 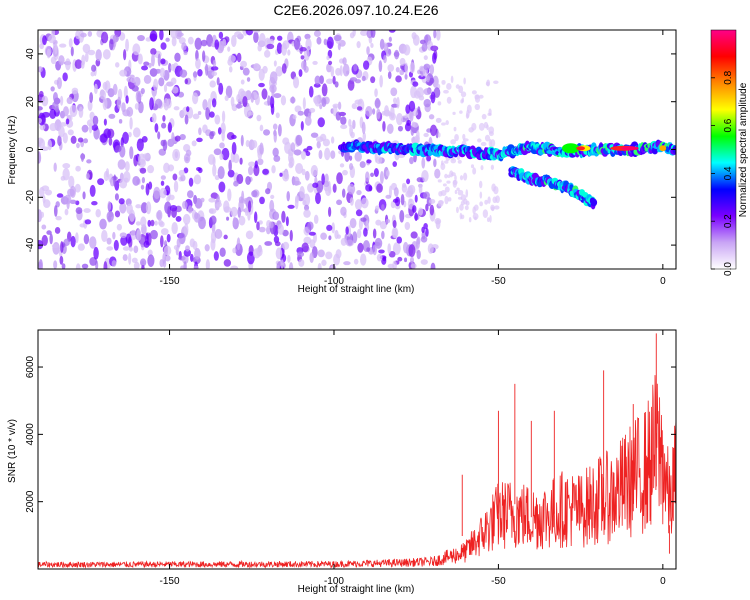 What do you see at coordinates (663, 581) in the screenshot?
I see `x-tick-label: 0` at bounding box center [663, 581].